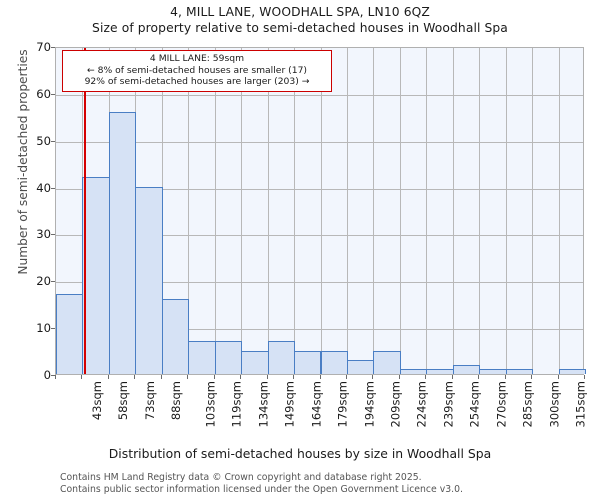 Image resolution: width=600 pixels, height=500 pixels. What do you see at coordinates (342, 404) in the screenshot?
I see `x-tick-label-179sqm: 179sqm` at bounding box center [342, 404].